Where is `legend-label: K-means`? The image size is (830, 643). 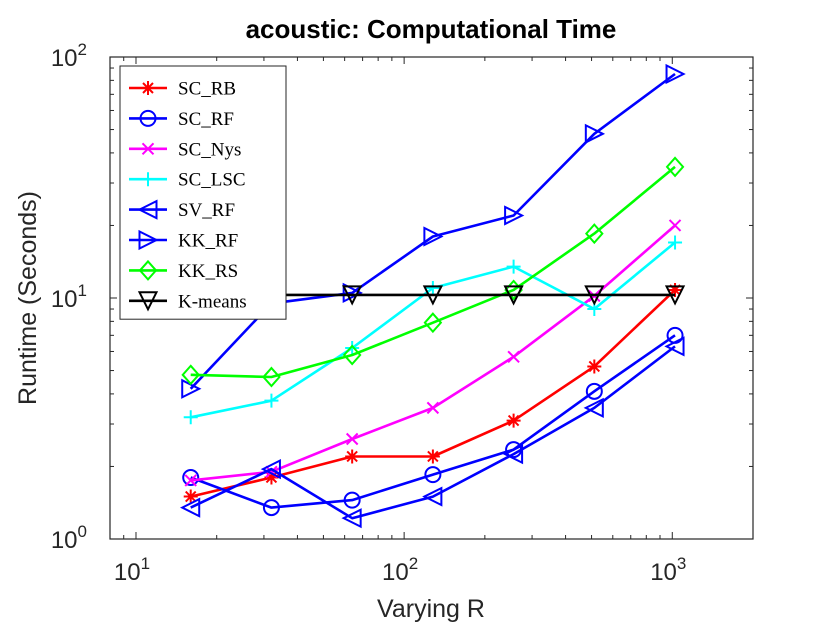
legend-label: K-means is located at coordinates (212, 301).